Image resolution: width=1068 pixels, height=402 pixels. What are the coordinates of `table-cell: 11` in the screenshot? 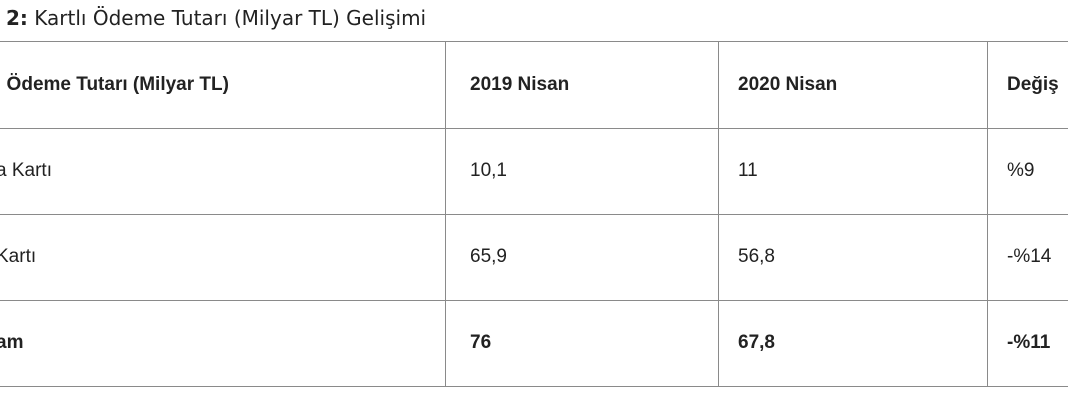 It's located at (748, 170).